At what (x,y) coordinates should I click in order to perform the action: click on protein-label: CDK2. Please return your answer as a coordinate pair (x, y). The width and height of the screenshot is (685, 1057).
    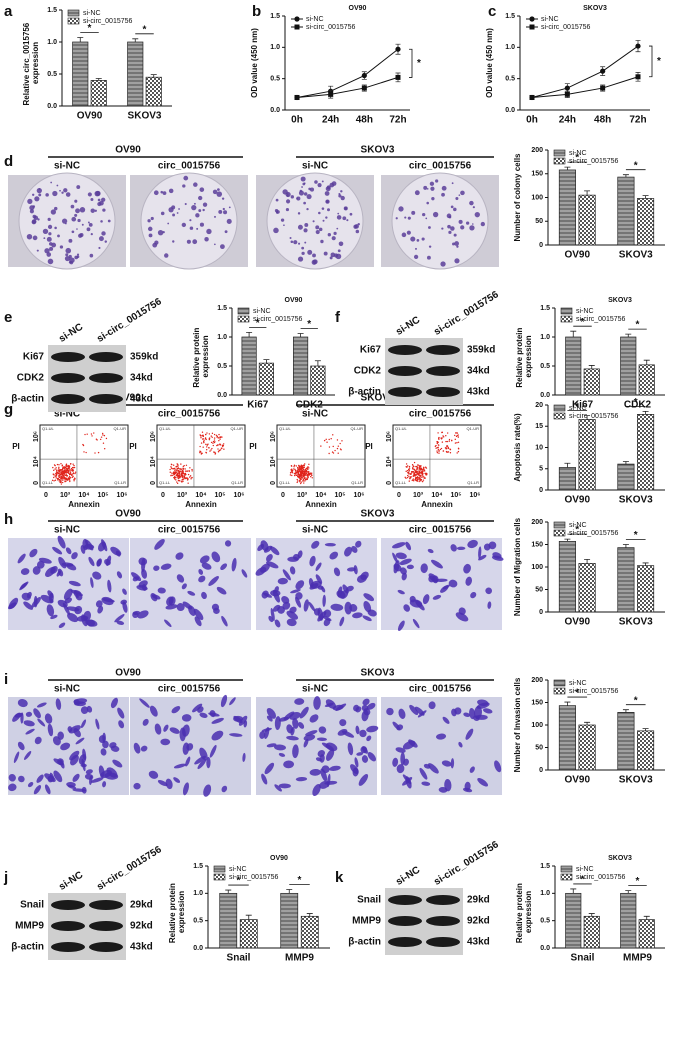
    Looking at the image, I should click on (368, 371).